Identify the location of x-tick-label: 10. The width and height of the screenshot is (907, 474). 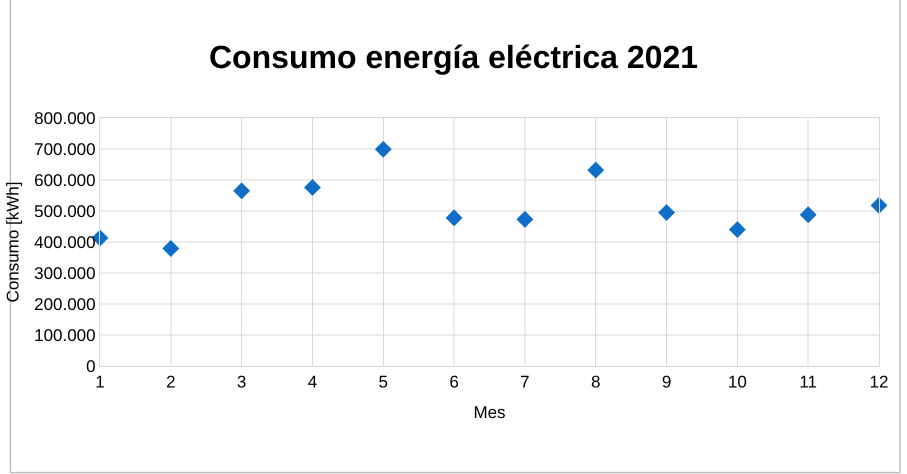
(737, 382).